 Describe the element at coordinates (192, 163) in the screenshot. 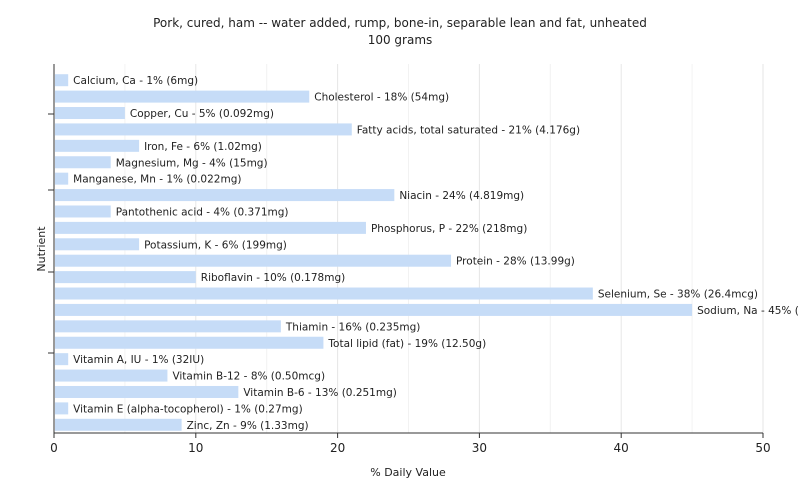

I see `bar-label: Magnesium, Mg - 4% (15mg)` at that location.